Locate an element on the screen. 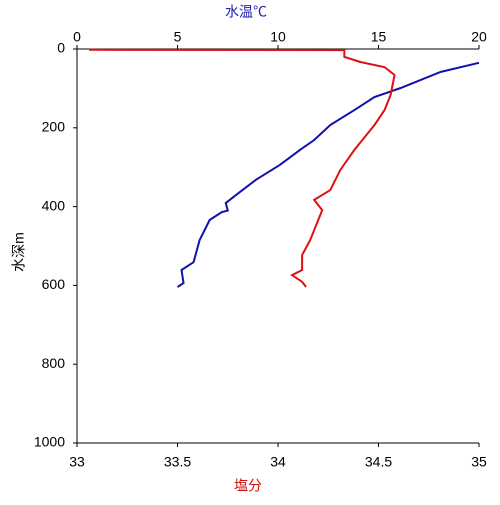  y-tick-label: 400 is located at coordinates (54, 205).